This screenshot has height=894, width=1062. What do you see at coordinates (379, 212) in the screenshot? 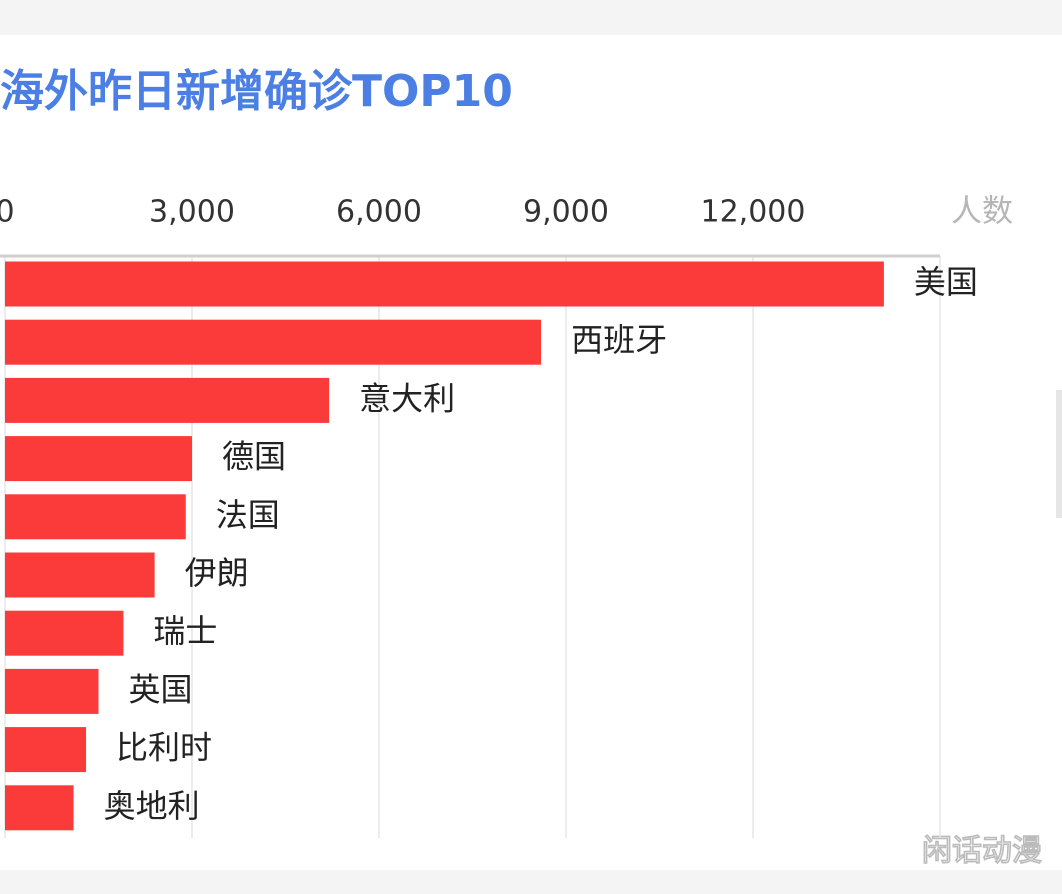
I see `x-tick-label: 6,000` at bounding box center [379, 212].